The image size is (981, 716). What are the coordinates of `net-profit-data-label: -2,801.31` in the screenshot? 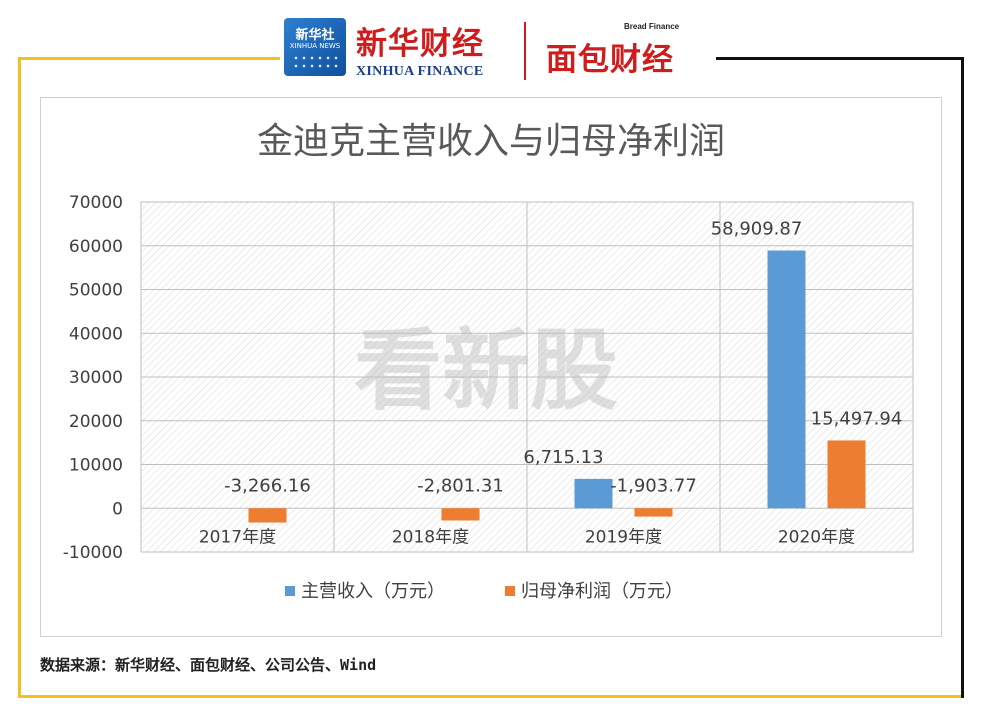 It's located at (460, 485).